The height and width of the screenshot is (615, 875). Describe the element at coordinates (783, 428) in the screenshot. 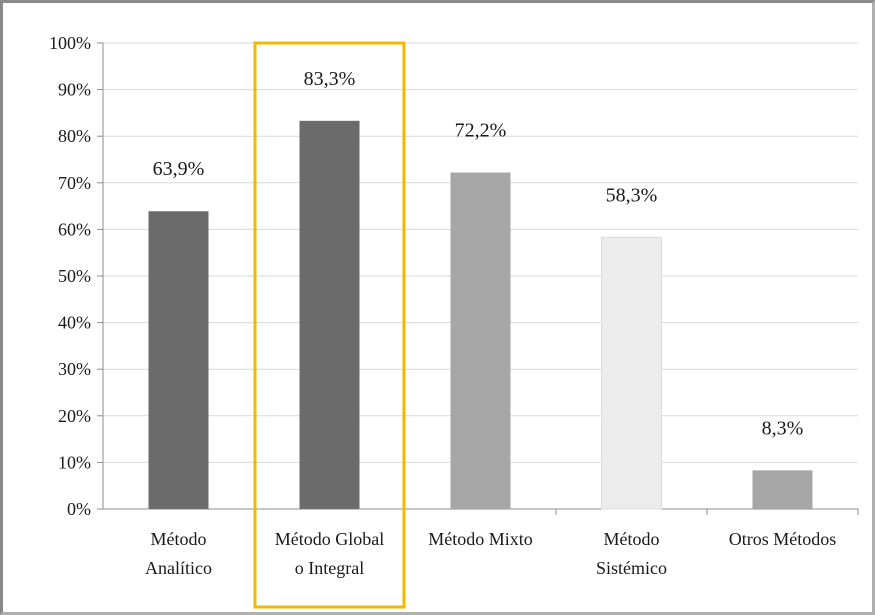

I see `data-label: 8,3%` at that location.